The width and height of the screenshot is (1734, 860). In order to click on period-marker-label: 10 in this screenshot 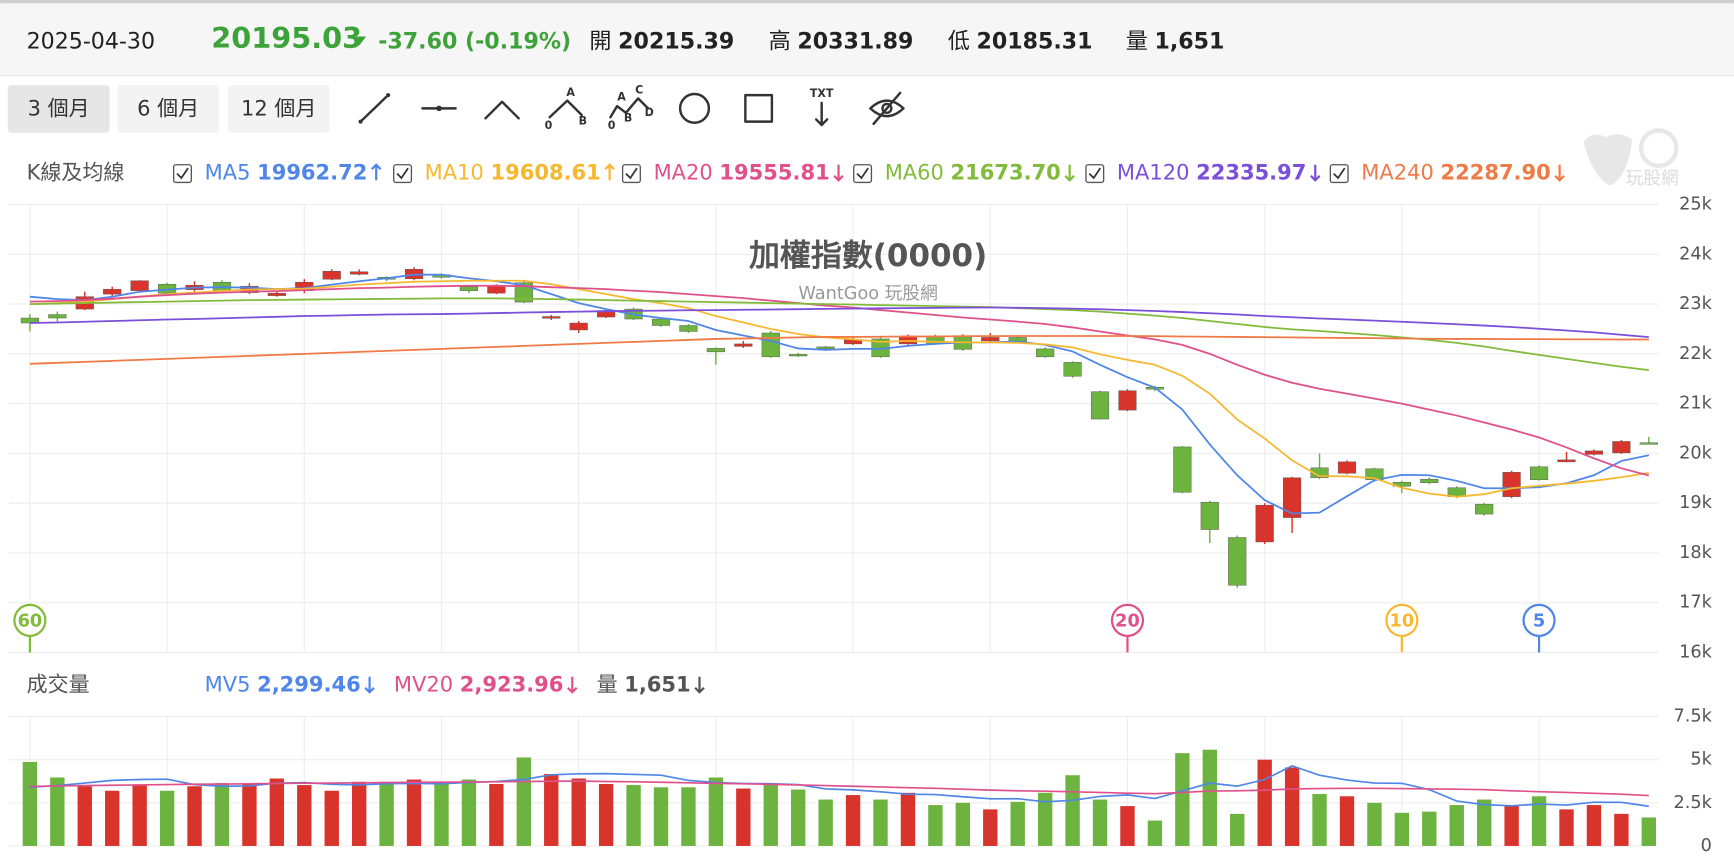, I will do `click(1402, 621)`.